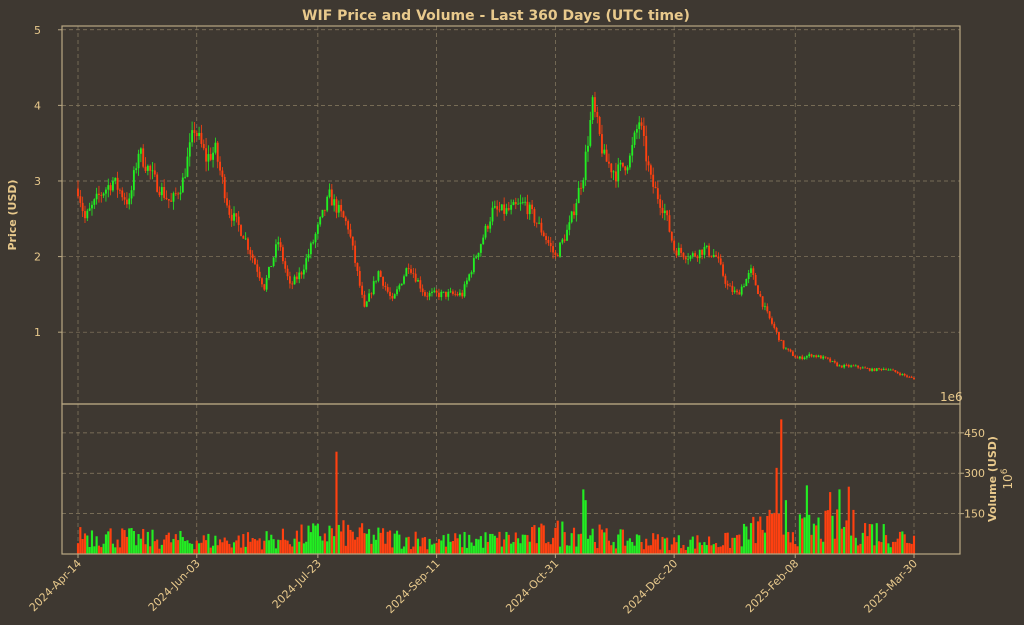 This screenshot has width=1024, height=625. What do you see at coordinates (37, 30) in the screenshot?
I see `price-tick-label: 5` at bounding box center [37, 30].